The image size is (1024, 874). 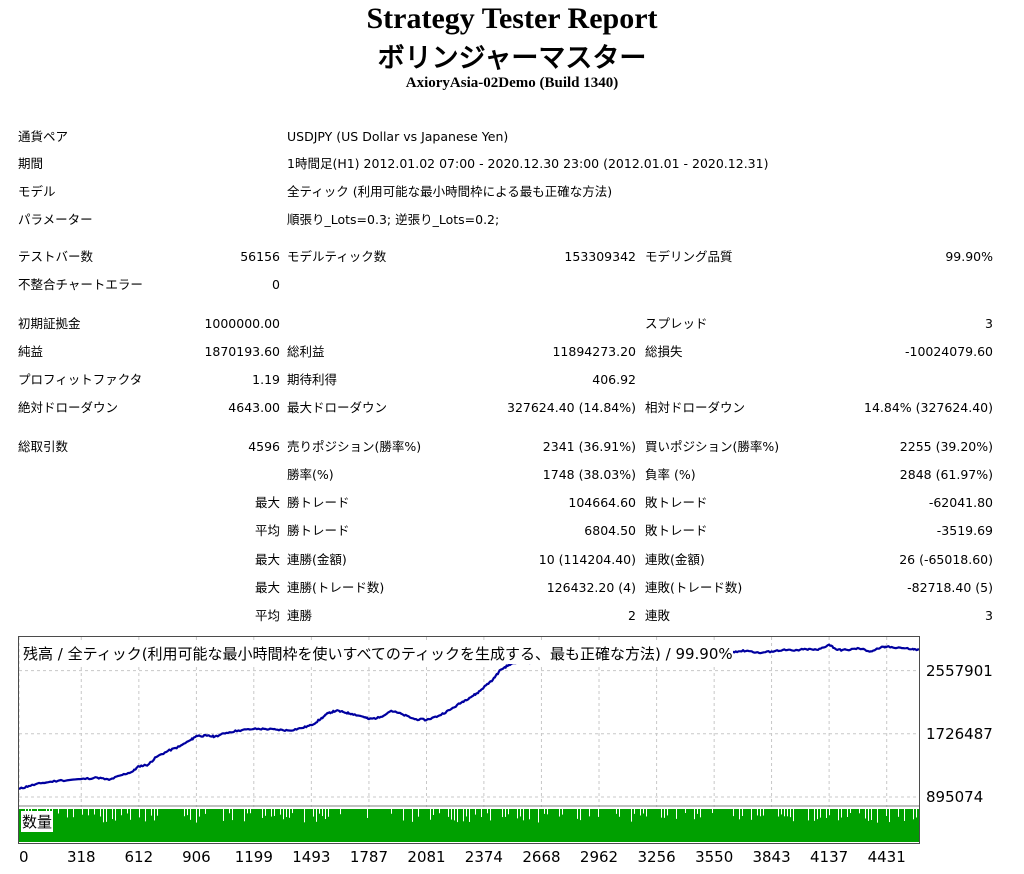 I want to click on x-tick-label: 906, so click(x=196, y=857).